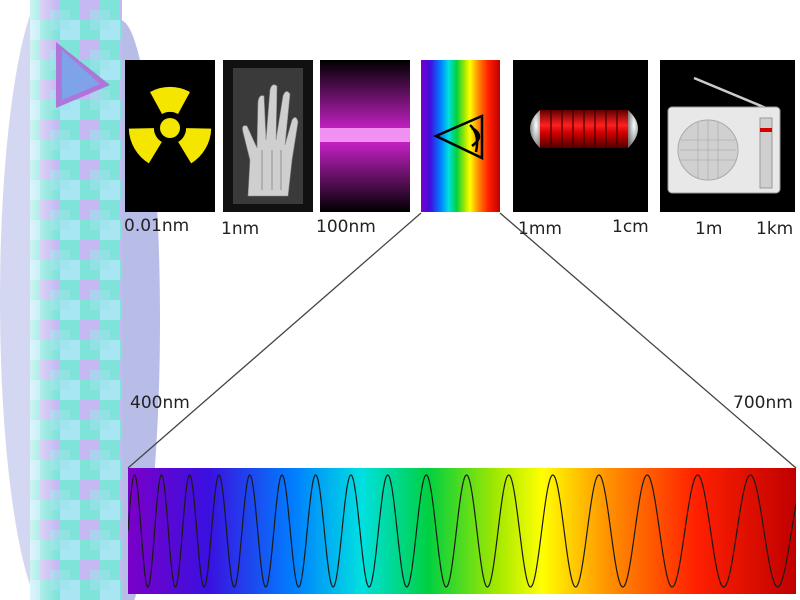 The image size is (800, 600). I want to click on label-uv: 100nm, so click(346, 227).